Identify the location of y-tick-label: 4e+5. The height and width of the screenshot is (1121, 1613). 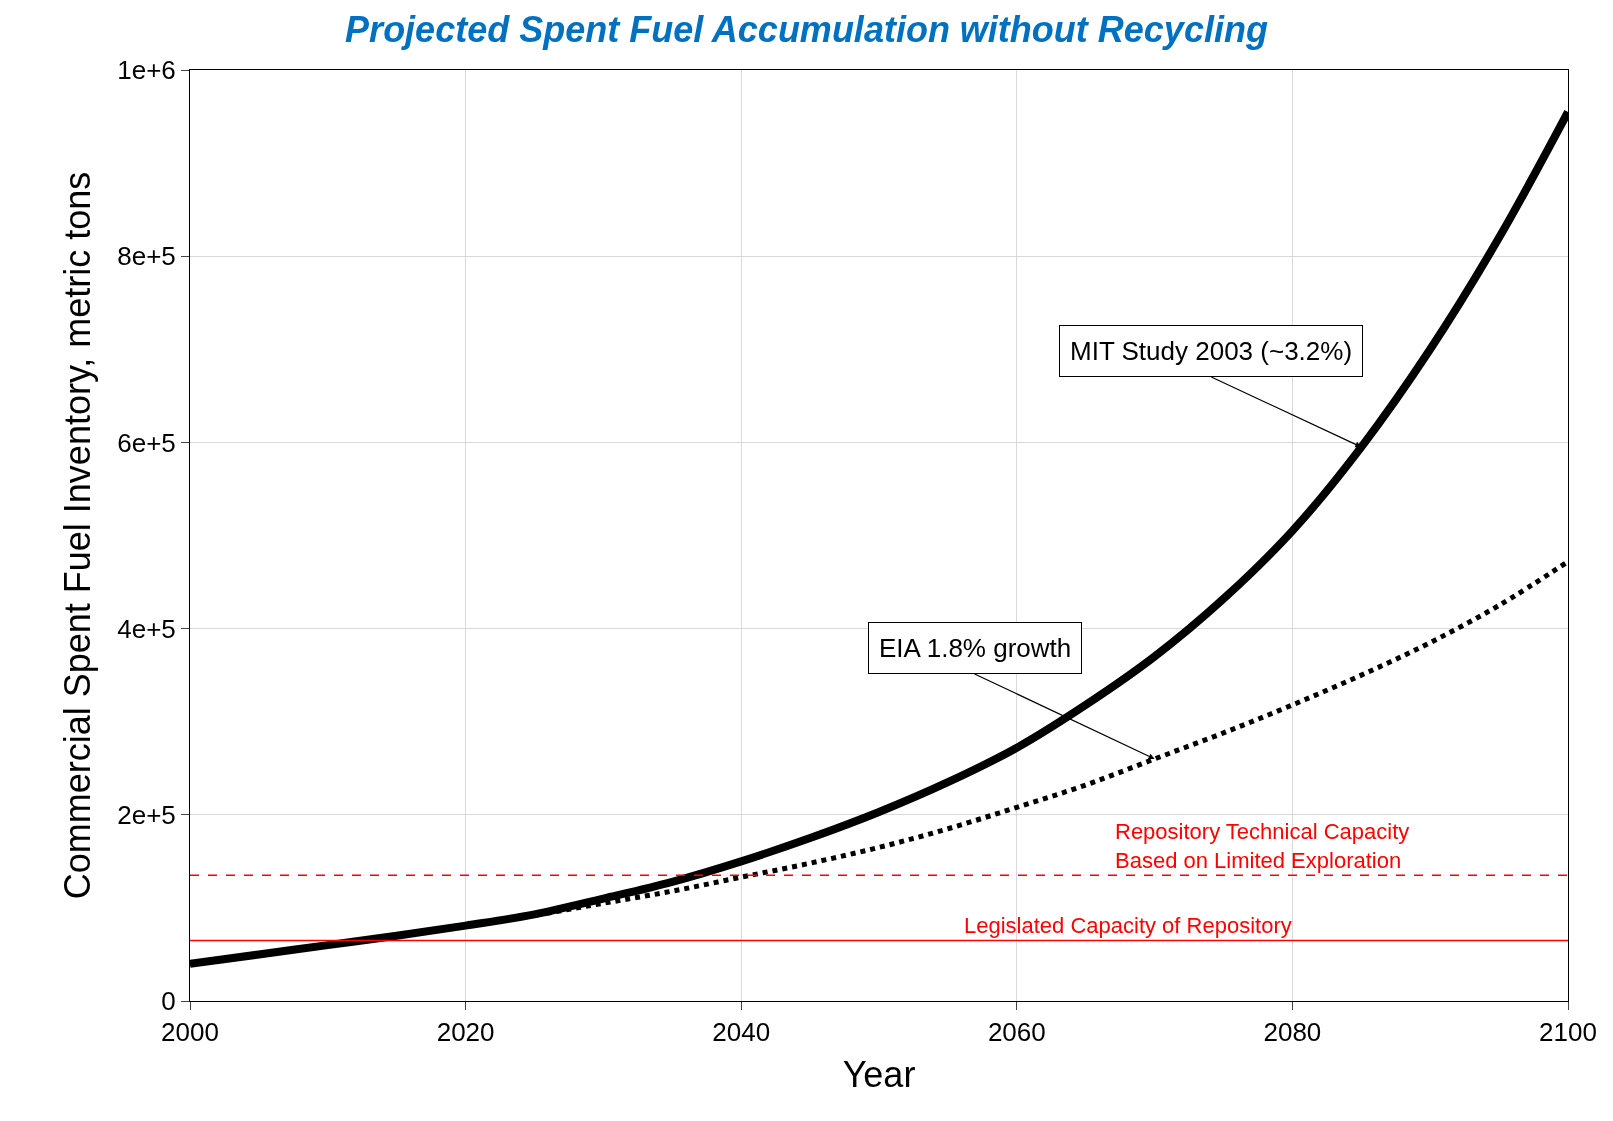
(146, 628).